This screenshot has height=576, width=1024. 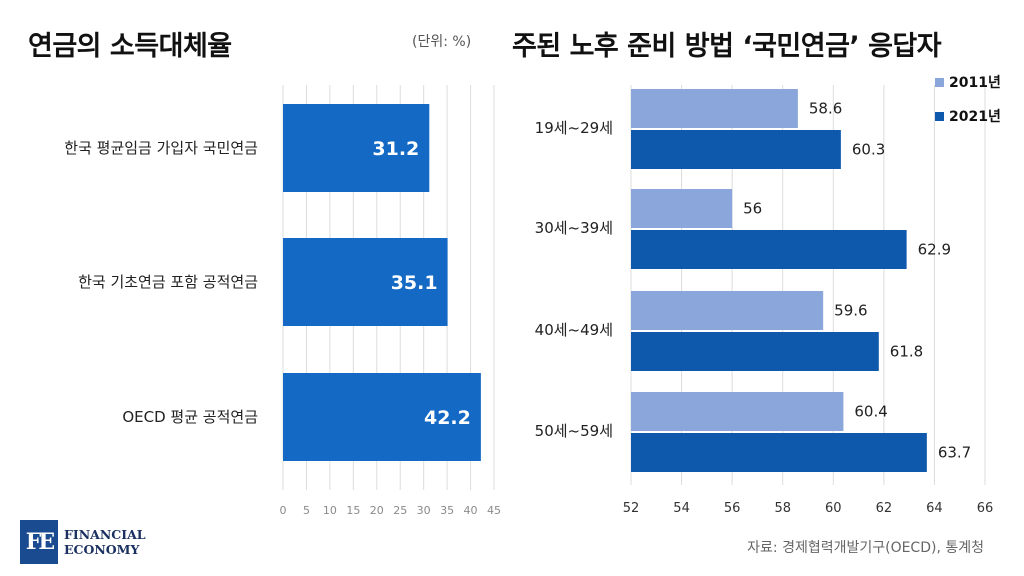 I want to click on right-x-tick-label: 62, so click(x=884, y=508).